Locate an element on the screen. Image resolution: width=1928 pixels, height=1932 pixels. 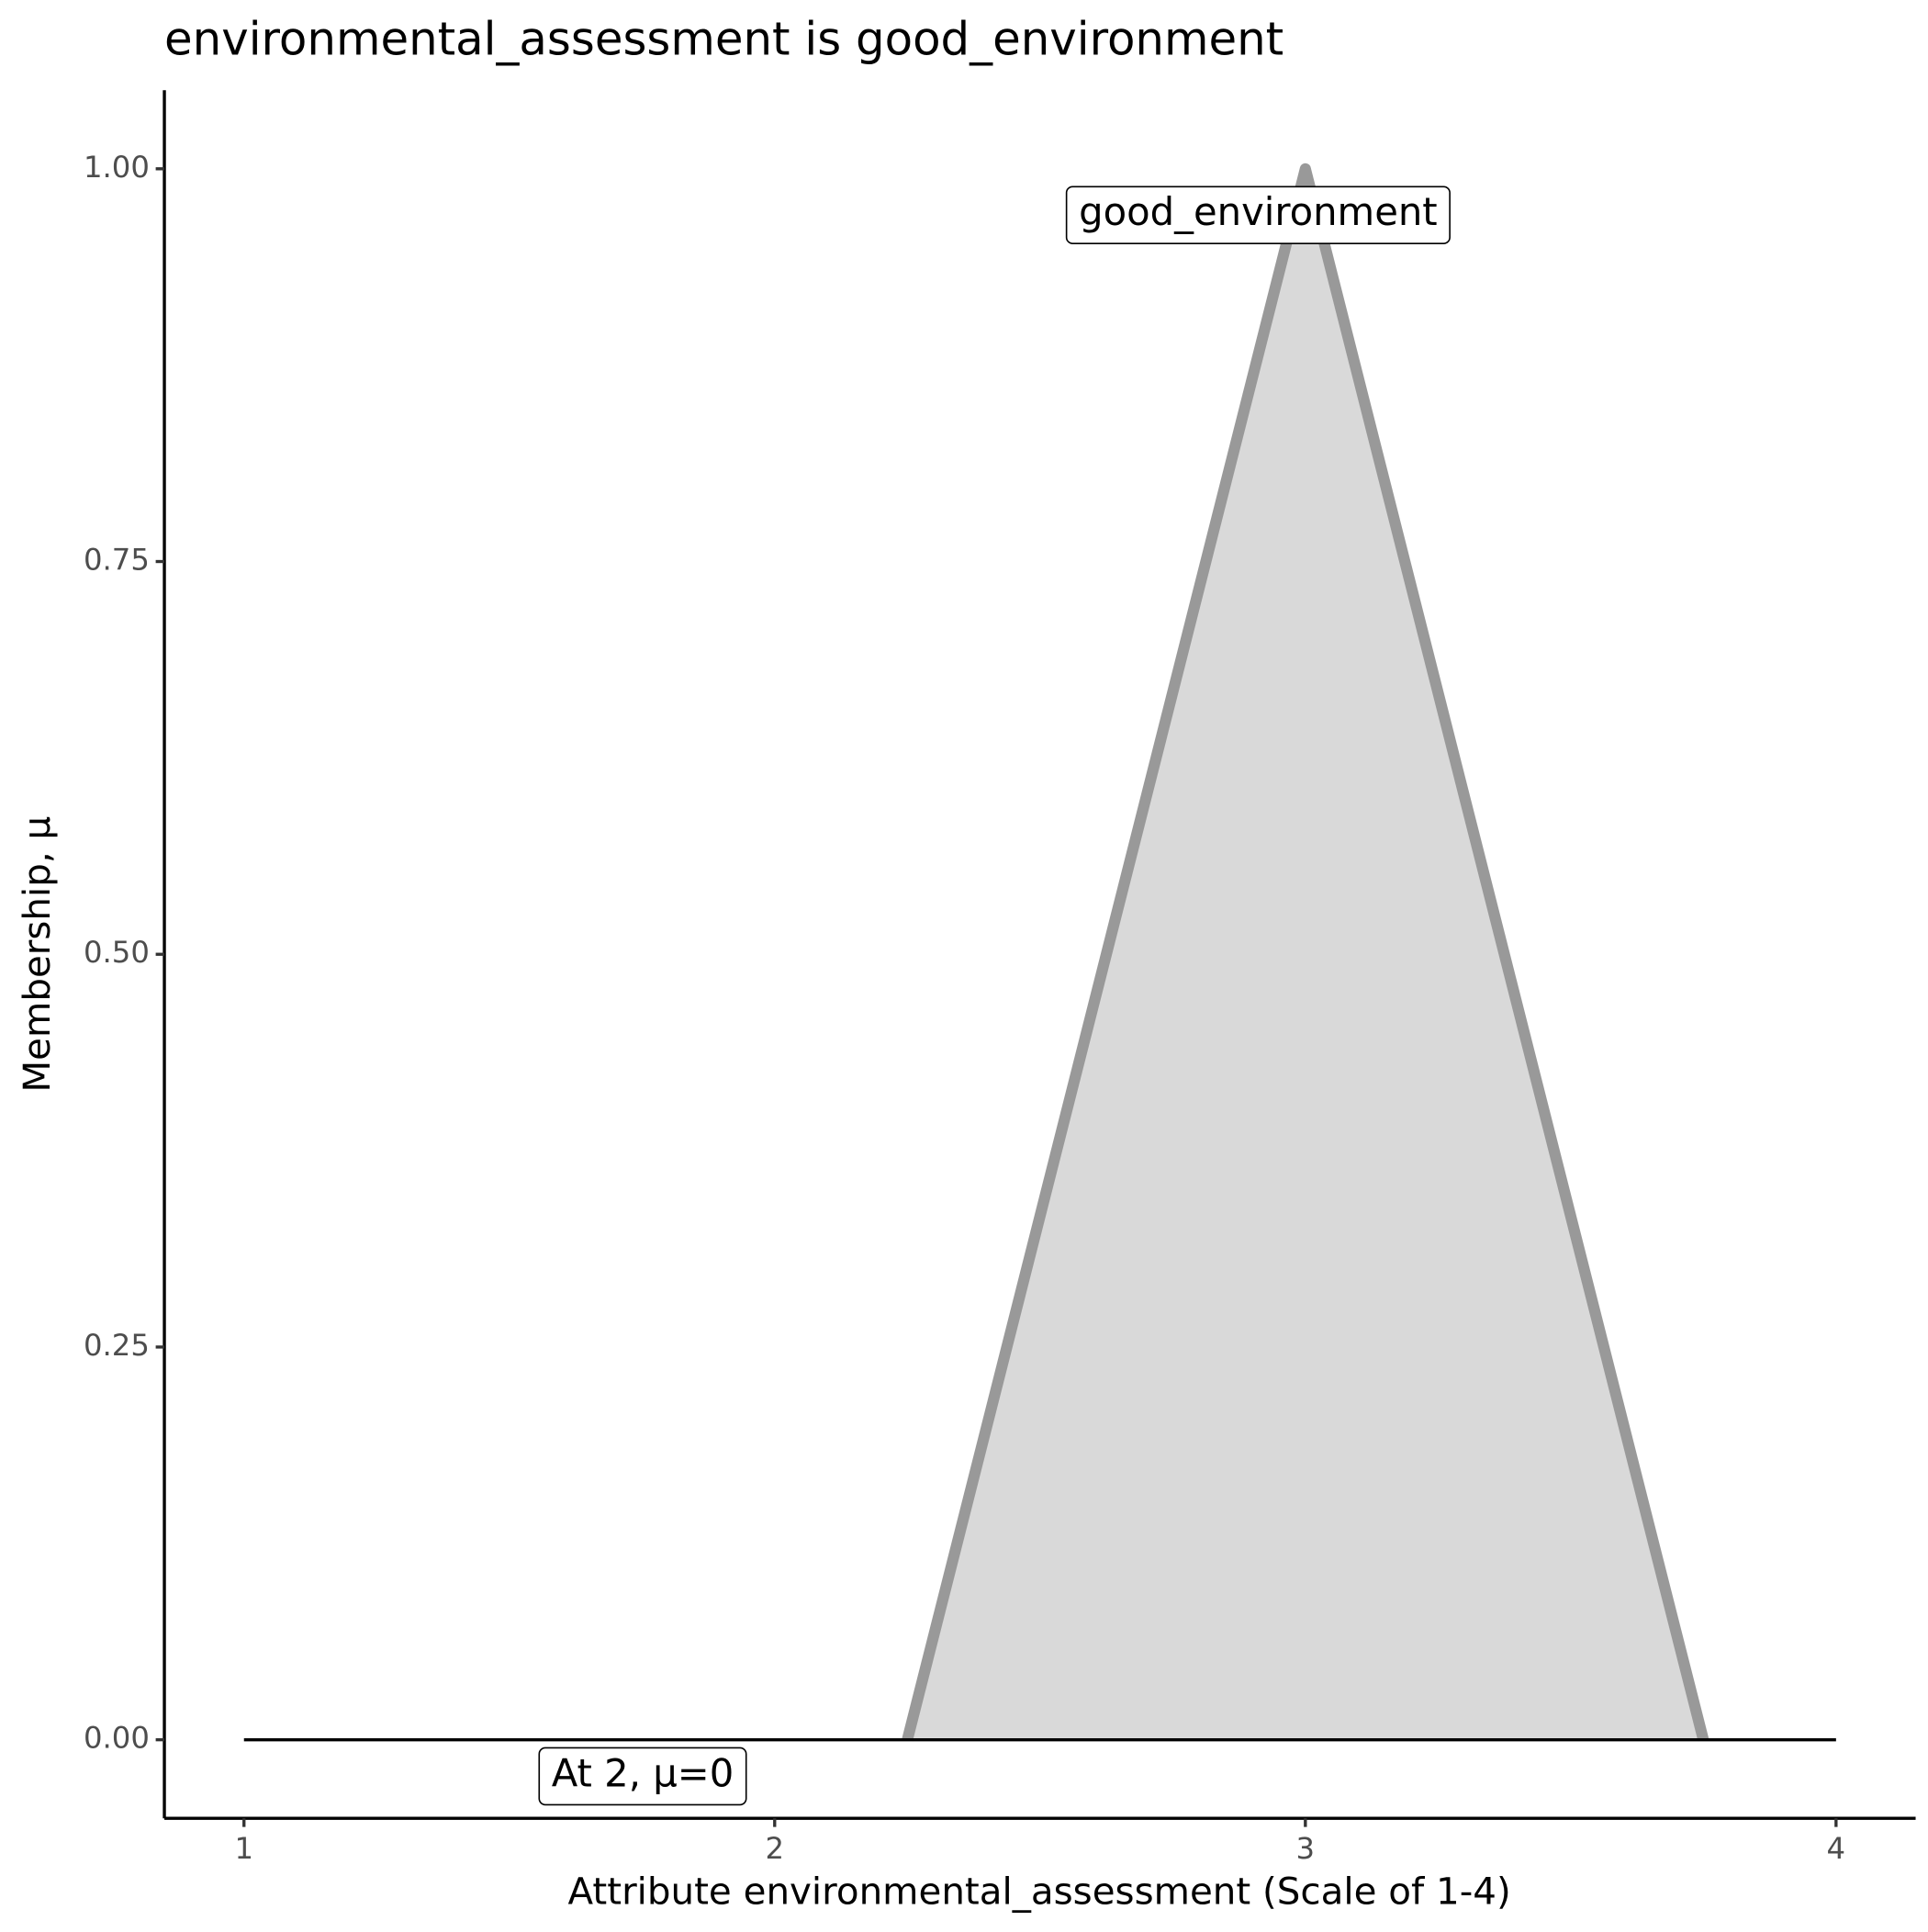
y-tick-label: 1.00 is located at coordinates (117, 167).